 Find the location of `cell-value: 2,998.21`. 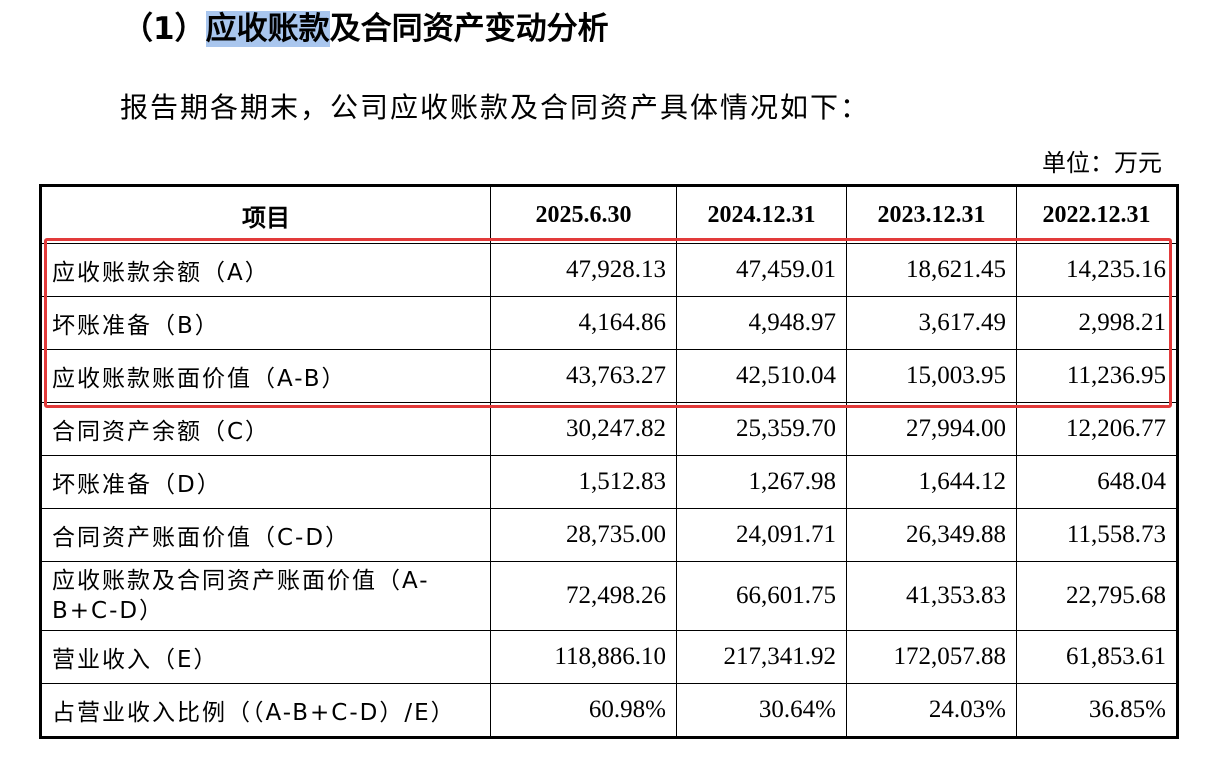

cell-value: 2,998.21 is located at coordinates (1097, 323).